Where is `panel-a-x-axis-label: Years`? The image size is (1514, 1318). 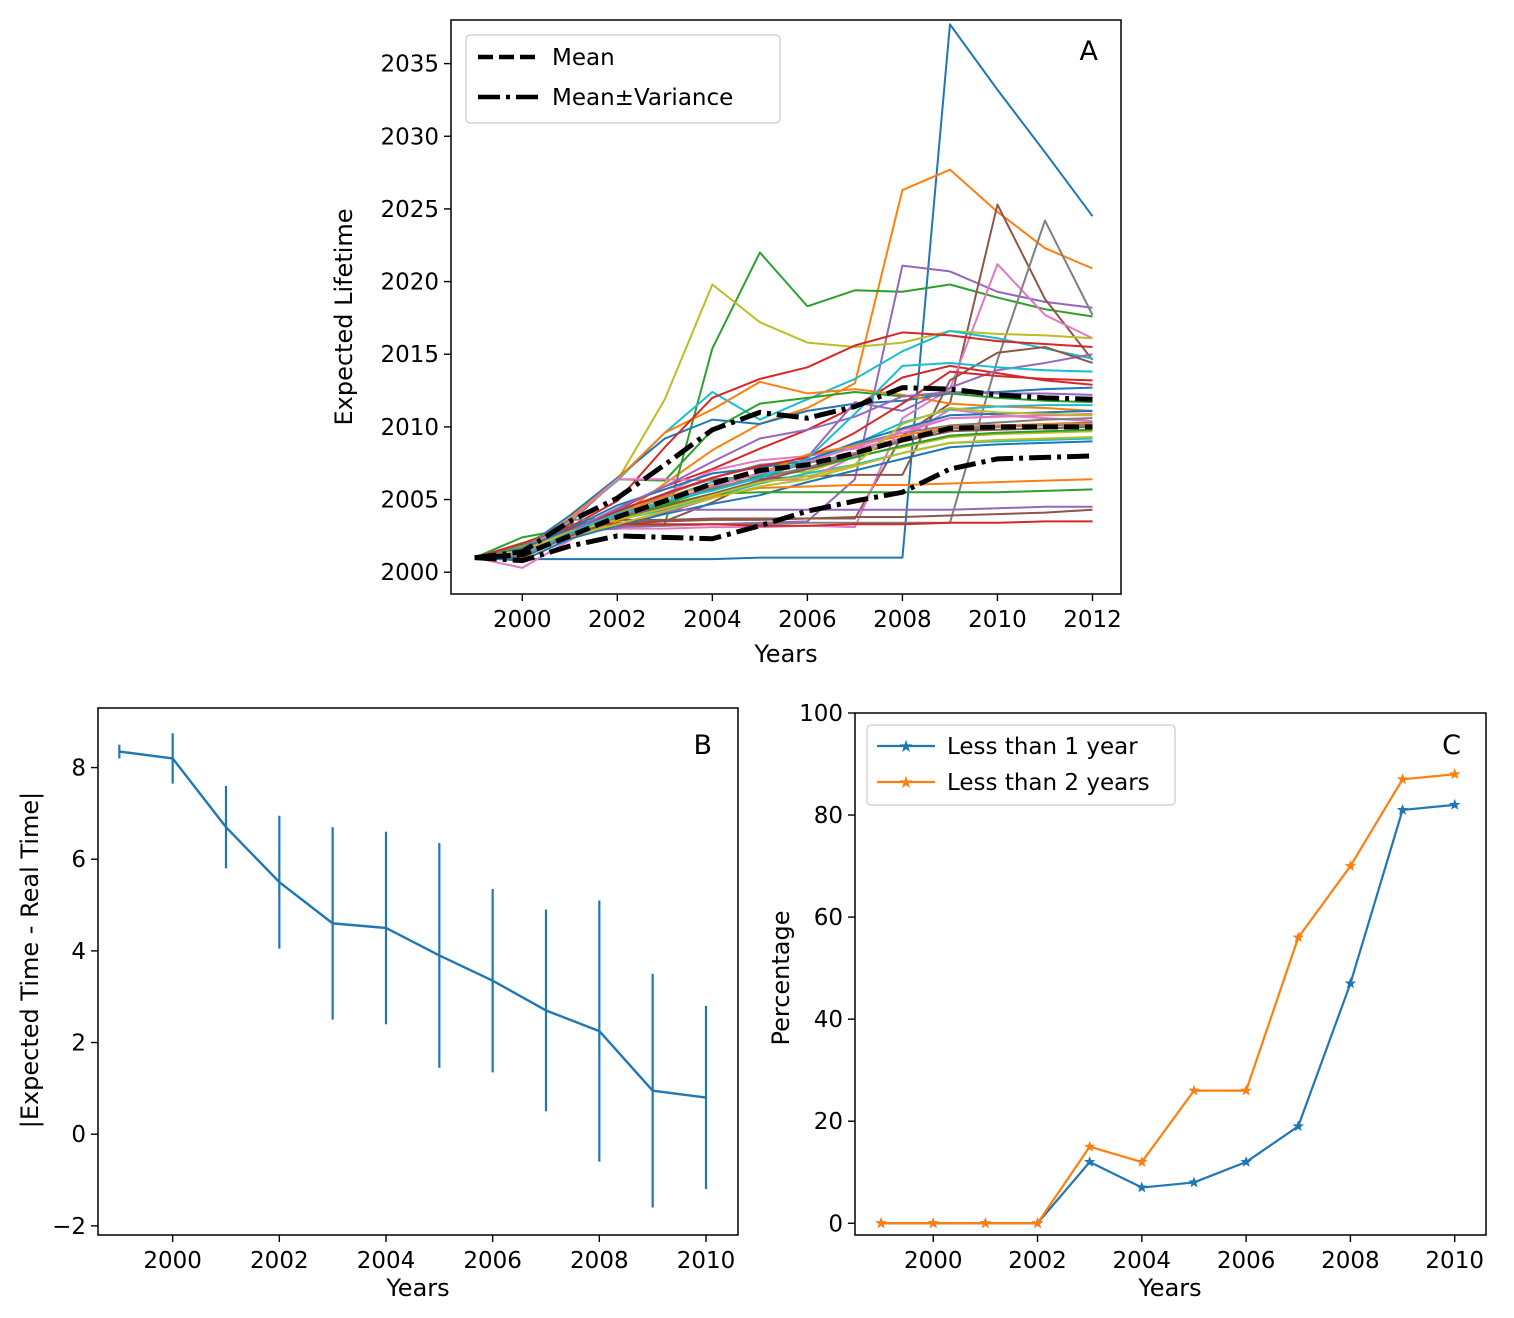 panel-a-x-axis-label: Years is located at coordinates (785, 654).